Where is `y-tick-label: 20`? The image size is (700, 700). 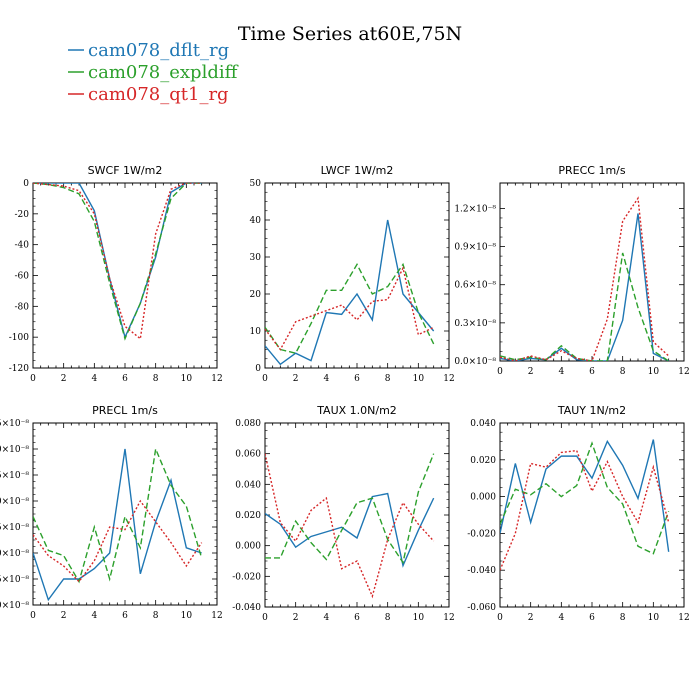 y-tick-label: 20 is located at coordinates (256, 295).